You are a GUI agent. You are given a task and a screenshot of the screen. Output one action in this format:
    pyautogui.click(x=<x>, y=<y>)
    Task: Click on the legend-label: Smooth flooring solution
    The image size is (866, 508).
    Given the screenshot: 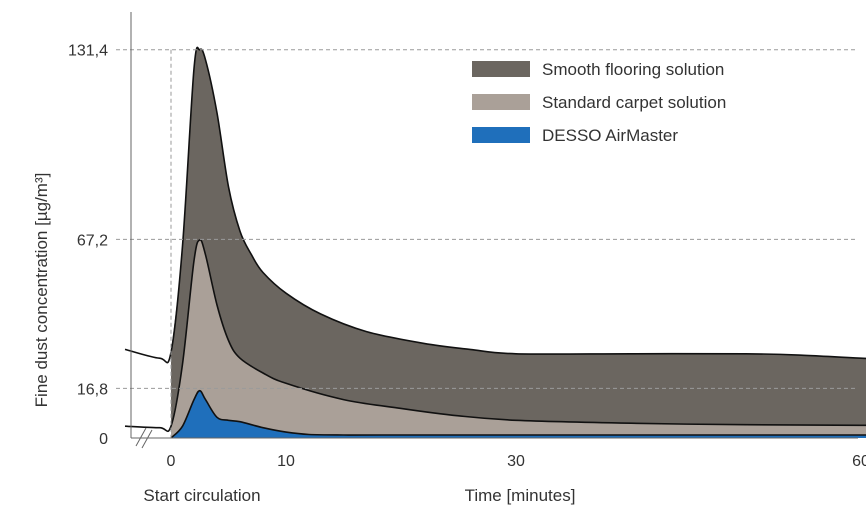 What is the action you would take?
    pyautogui.click(x=633, y=69)
    